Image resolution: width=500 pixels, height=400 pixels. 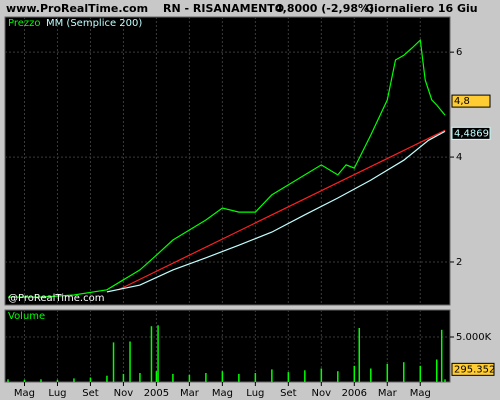 I want to click on y-tick-label: 5.000K, so click(x=474, y=337).